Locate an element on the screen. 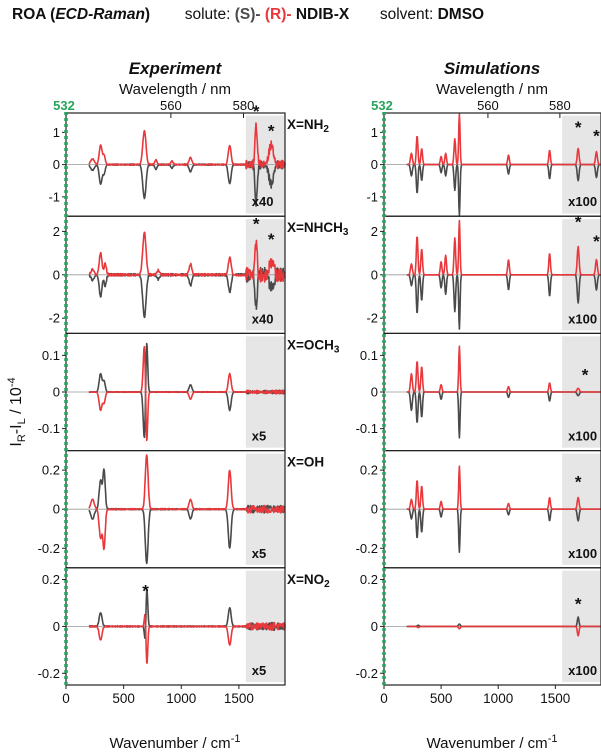  solute-label: solute: is located at coordinates (207, 14).